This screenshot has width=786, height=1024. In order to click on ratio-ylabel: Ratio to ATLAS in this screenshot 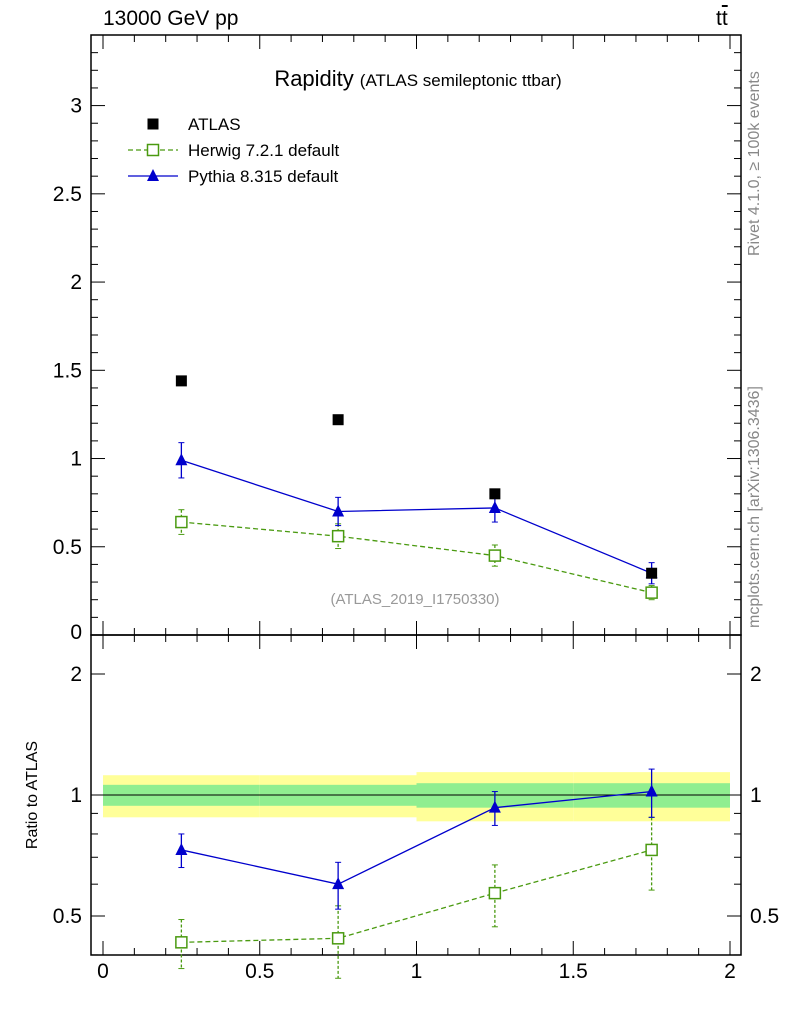, I will do `click(32, 795)`.